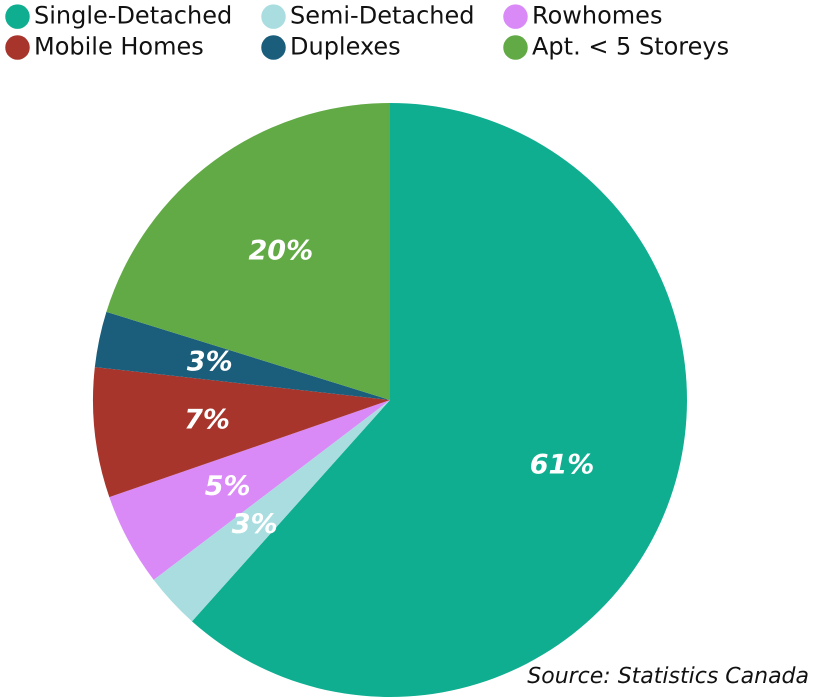  Describe the element at coordinates (207, 420) in the screenshot. I see `data-label: 7%` at that location.